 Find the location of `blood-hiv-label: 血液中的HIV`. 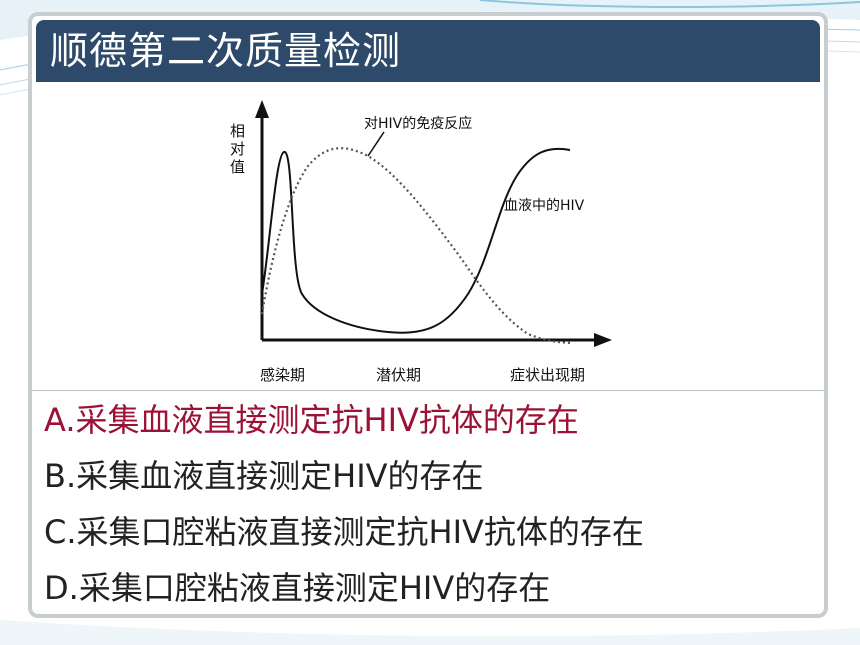

blood-hiv-label: 血液中的HIV is located at coordinates (544, 206).